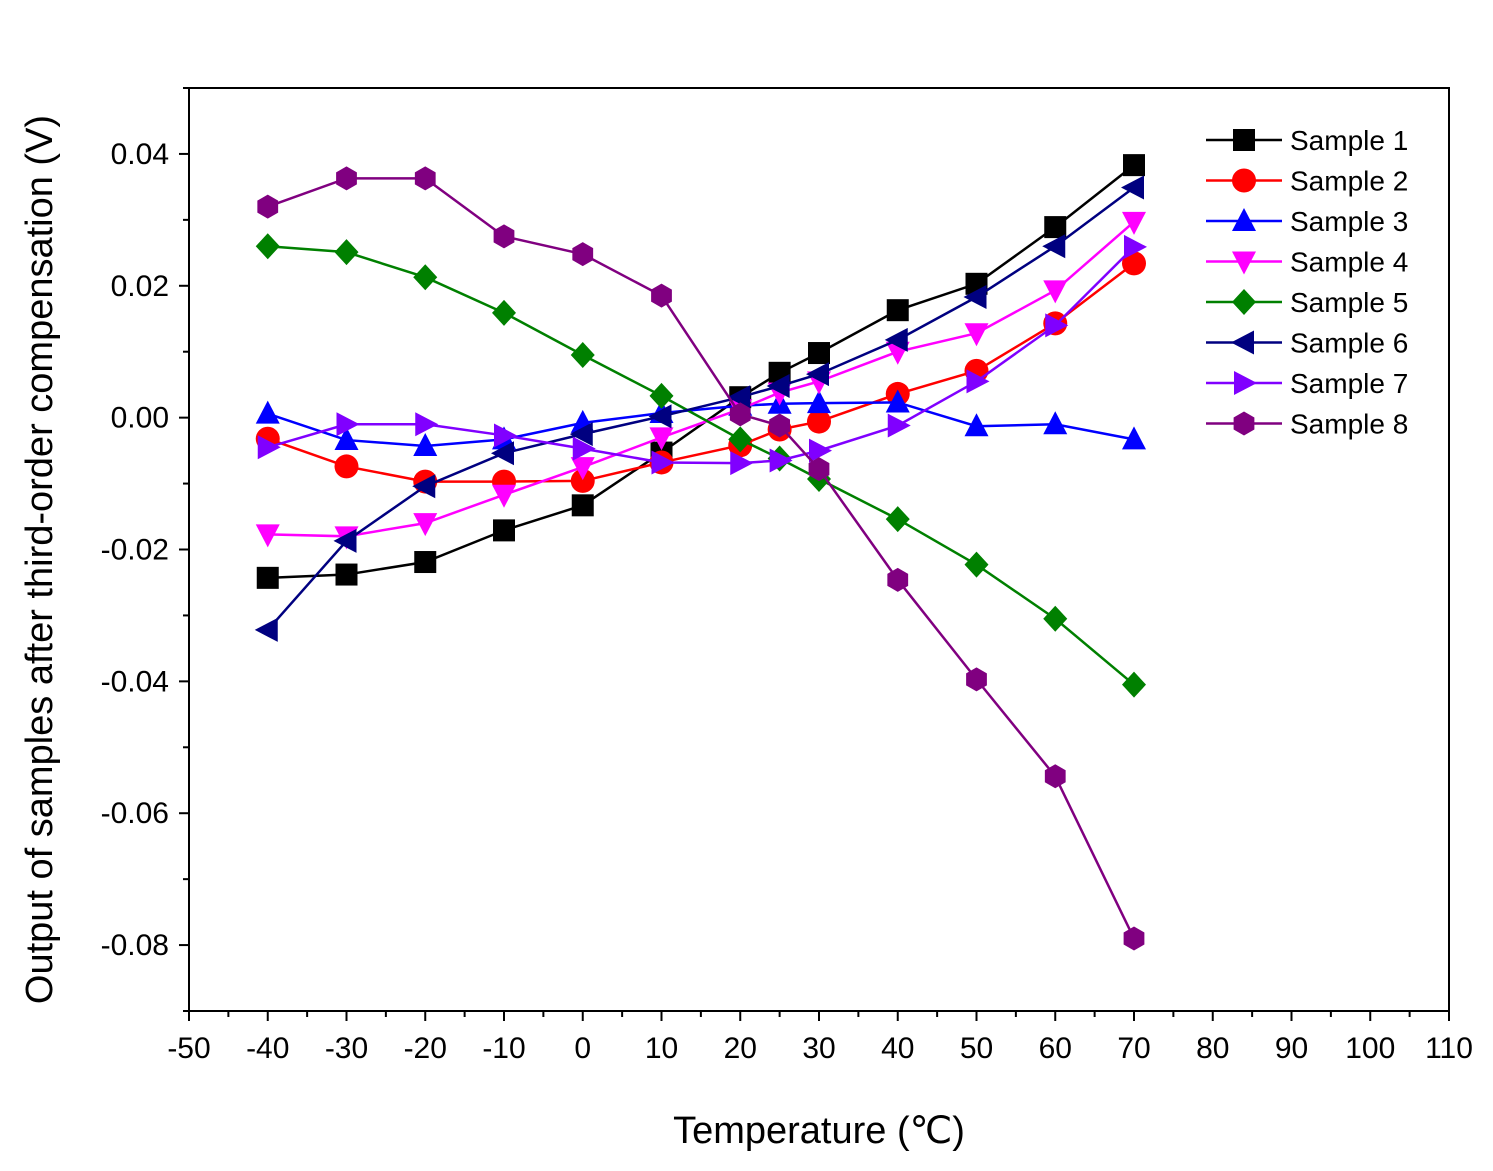 The width and height of the screenshot is (1493, 1171). What do you see at coordinates (140, 154) in the screenshot?
I see `y-tick-label: 0.04` at bounding box center [140, 154].